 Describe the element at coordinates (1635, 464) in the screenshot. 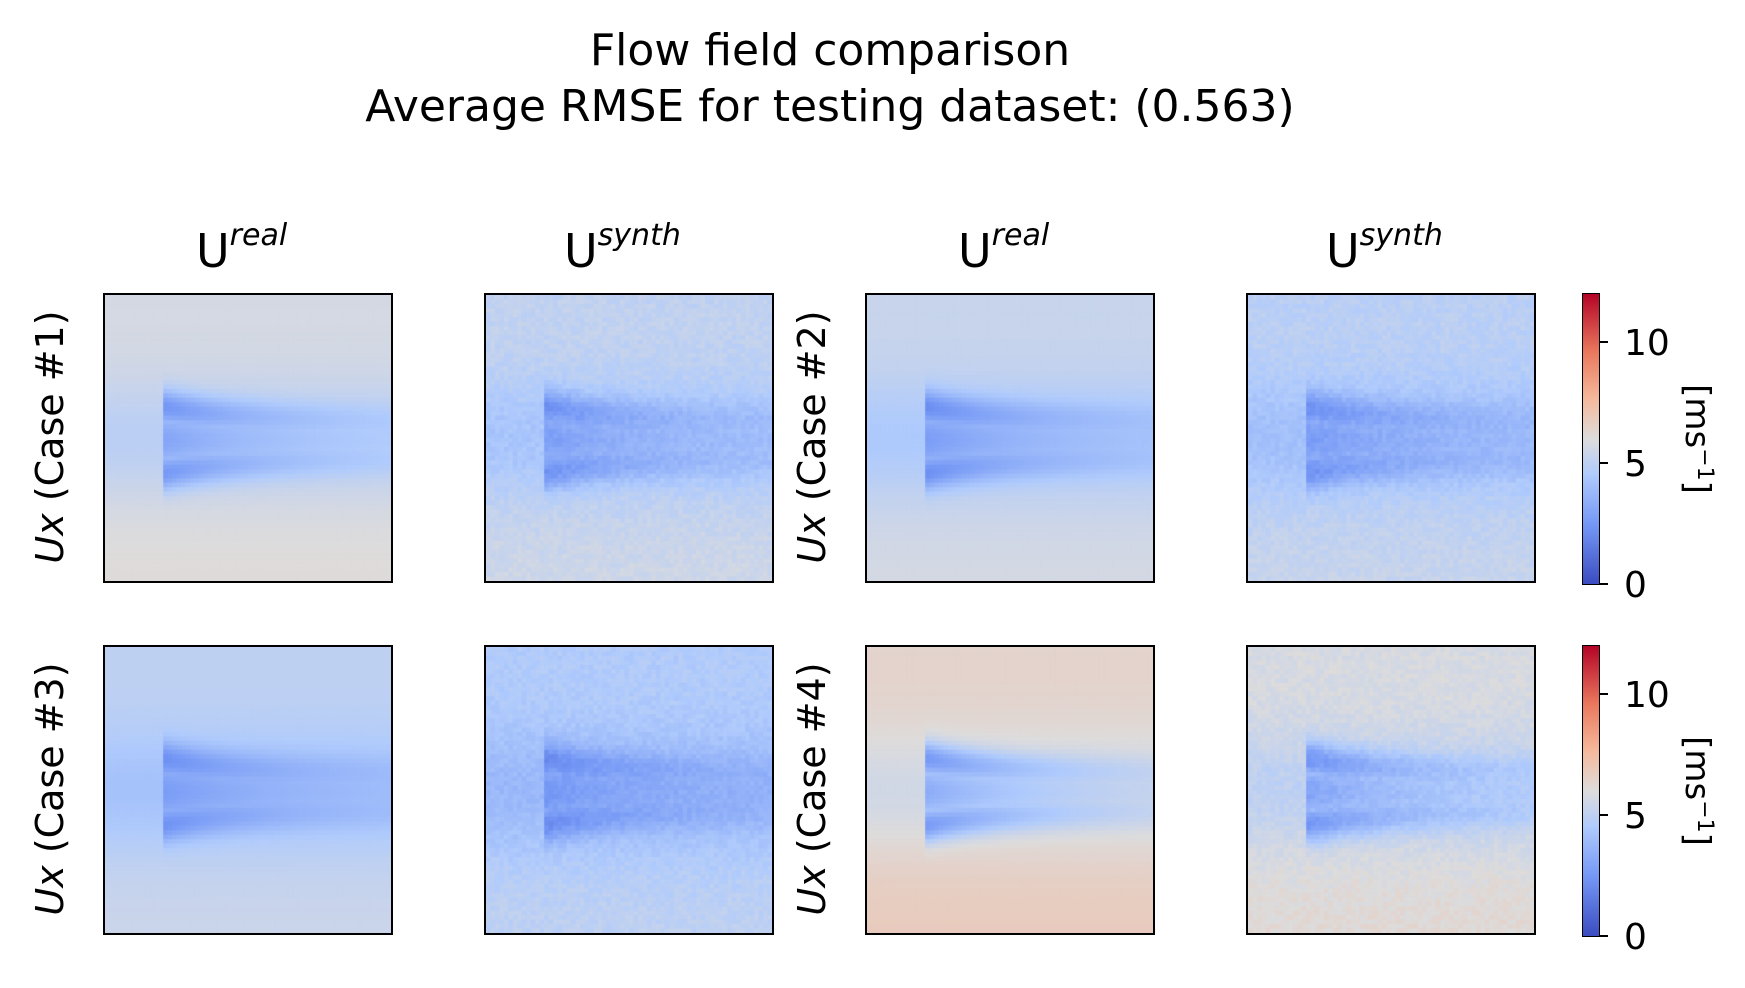

I see `colorbar-top-tick-5: 5` at that location.